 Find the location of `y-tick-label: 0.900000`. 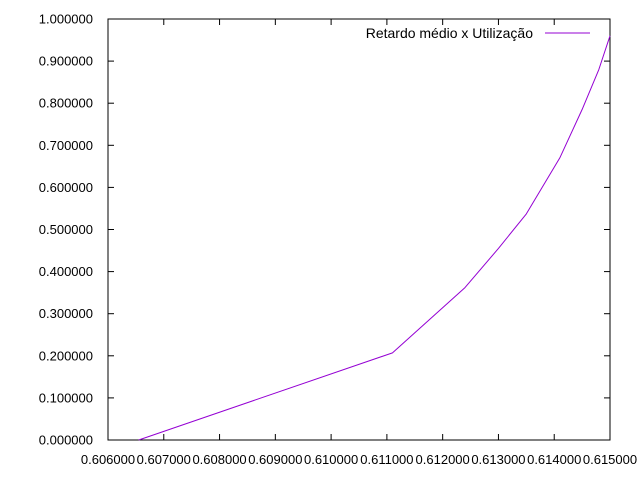

y-tick-label: 0.900000 is located at coordinates (66, 61).